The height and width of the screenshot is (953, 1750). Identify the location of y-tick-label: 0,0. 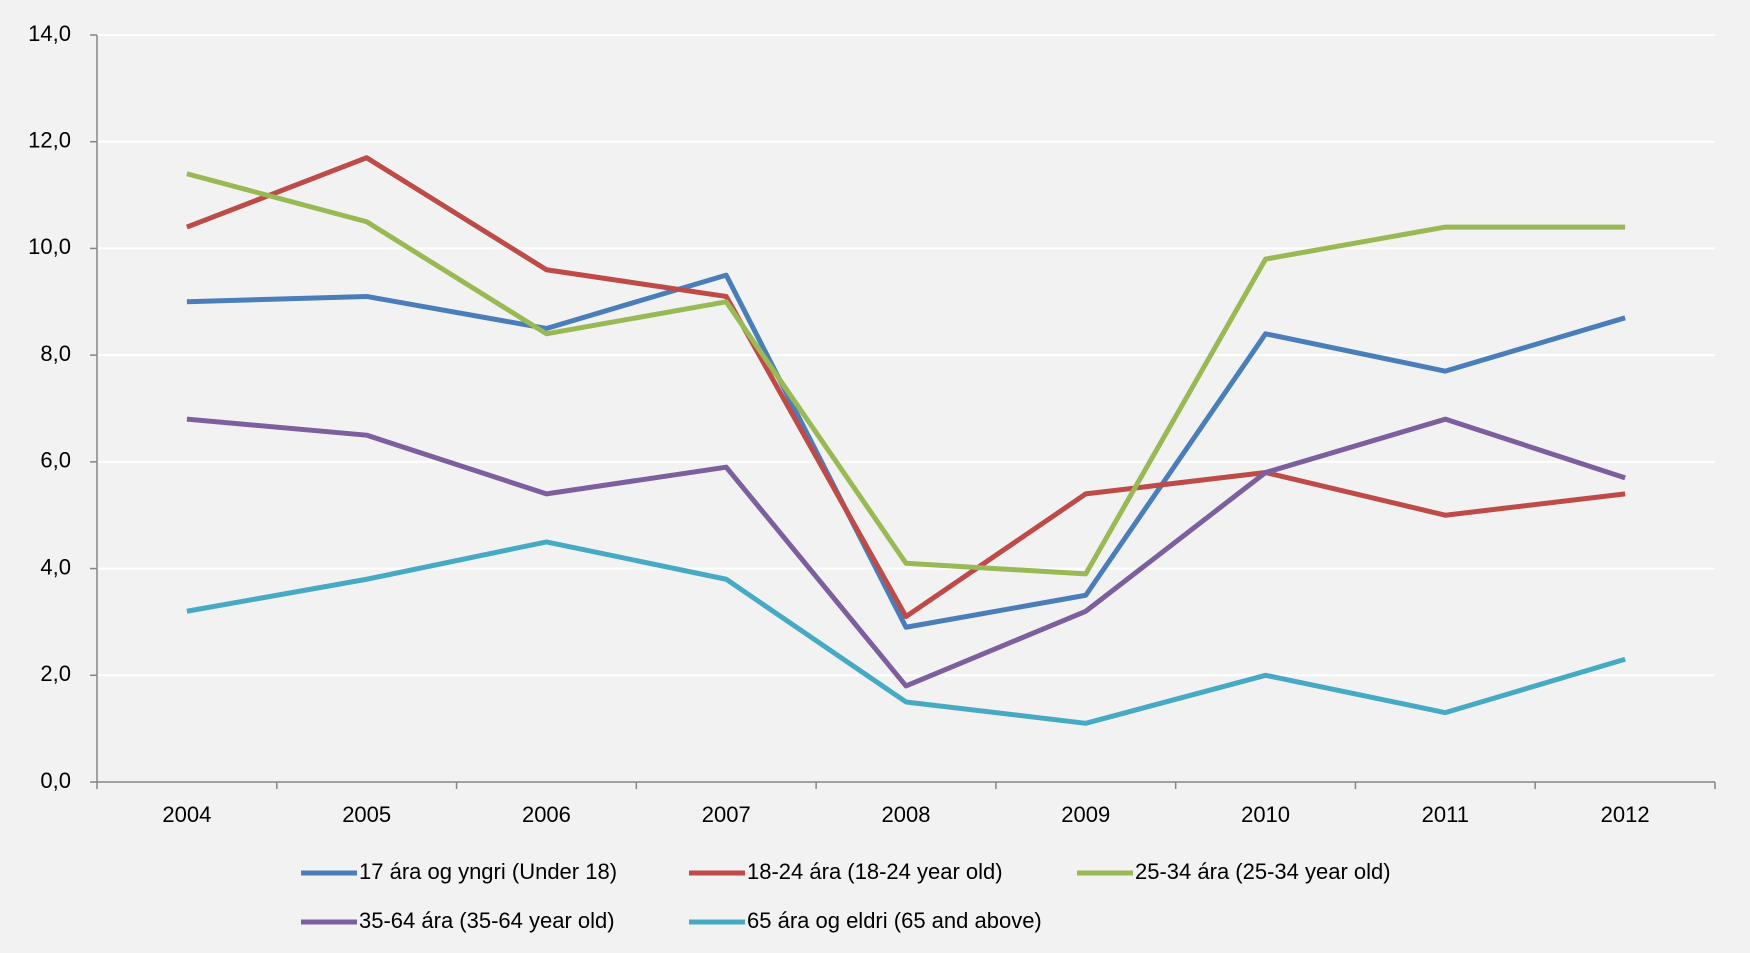
(55, 780).